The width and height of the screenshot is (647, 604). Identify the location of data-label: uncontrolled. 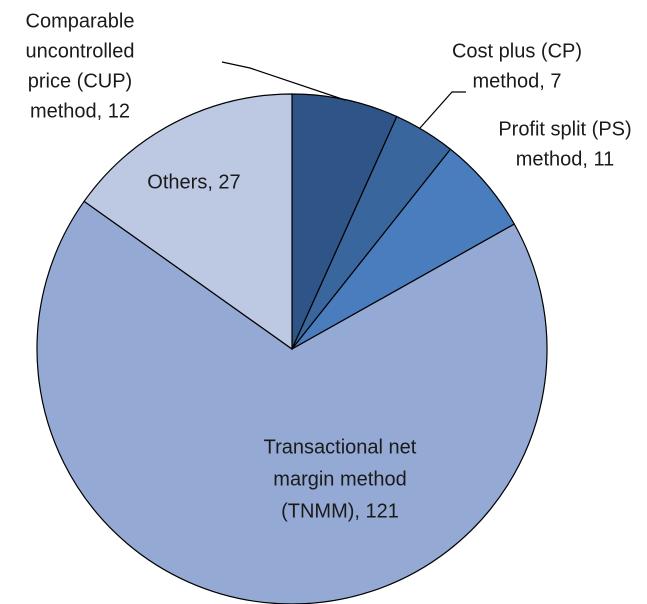
(80, 51).